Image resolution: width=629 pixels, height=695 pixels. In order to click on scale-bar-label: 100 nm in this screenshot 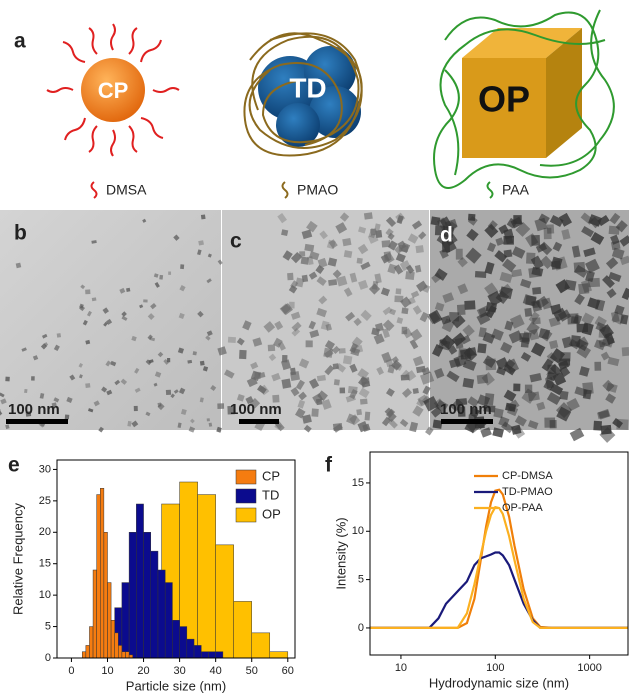, I will do `click(256, 409)`.